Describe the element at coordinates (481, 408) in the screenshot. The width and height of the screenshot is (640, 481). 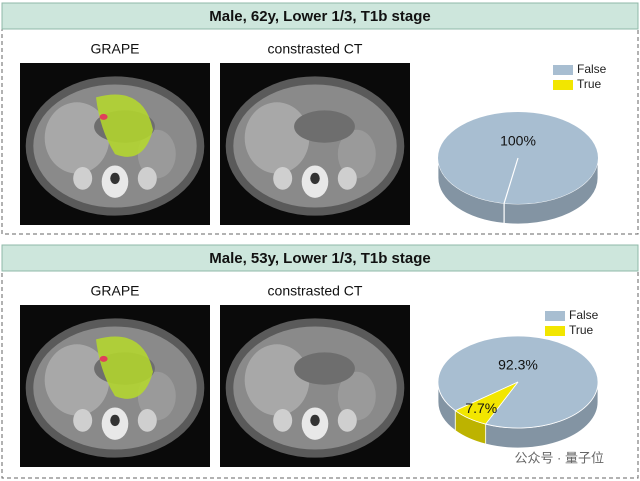
I see `pie-value-label: 7.7%` at that location.